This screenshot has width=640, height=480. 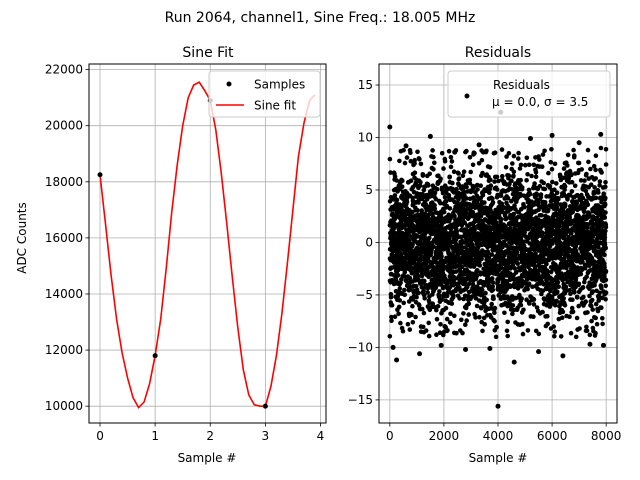 I want to click on sine-fit-ytick-label: 20000, so click(x=64, y=126).